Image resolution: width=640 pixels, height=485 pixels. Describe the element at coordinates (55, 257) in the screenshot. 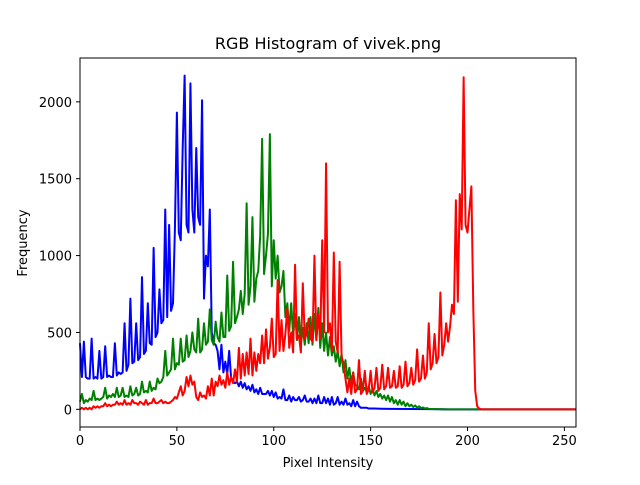

I see `y-tick-label: 1000` at that location.